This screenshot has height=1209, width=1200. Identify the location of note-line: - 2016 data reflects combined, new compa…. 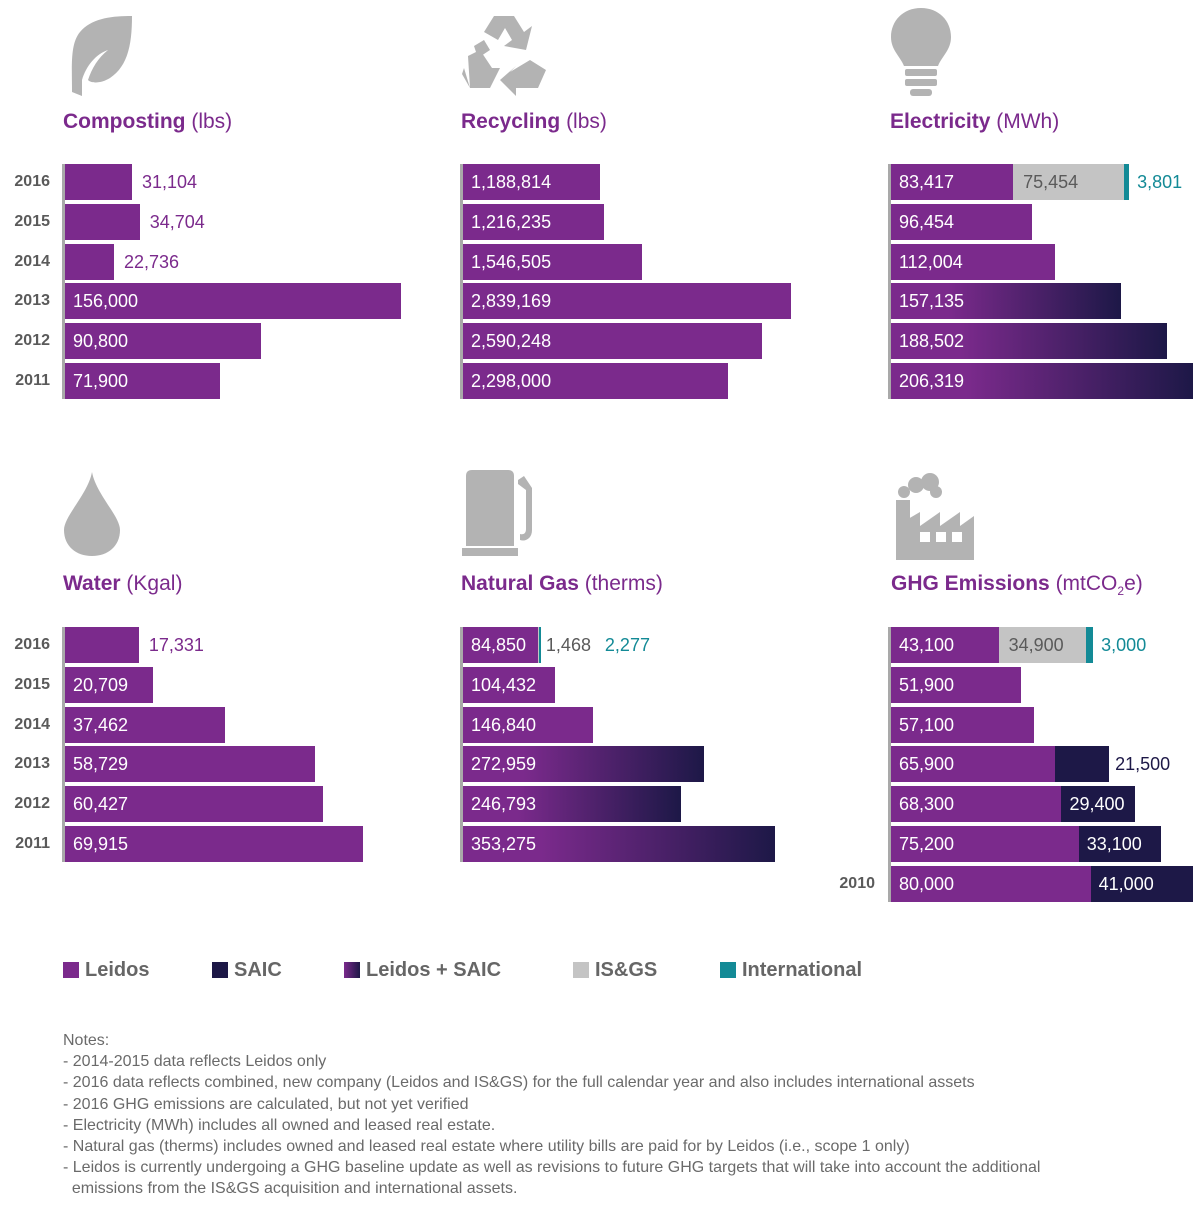
(519, 1083).